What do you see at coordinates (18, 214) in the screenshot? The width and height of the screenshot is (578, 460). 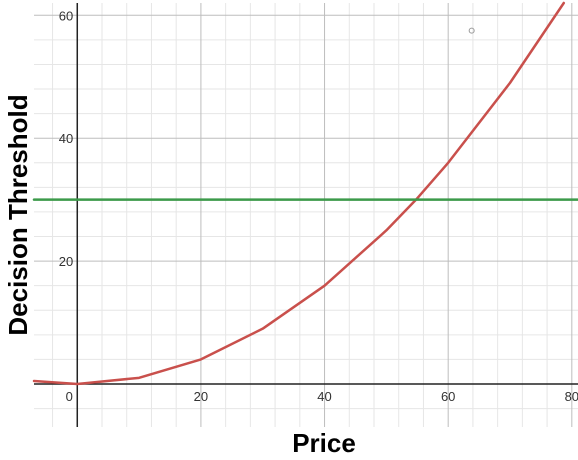 I see `y-axis-title: Decision Threshold` at bounding box center [18, 214].